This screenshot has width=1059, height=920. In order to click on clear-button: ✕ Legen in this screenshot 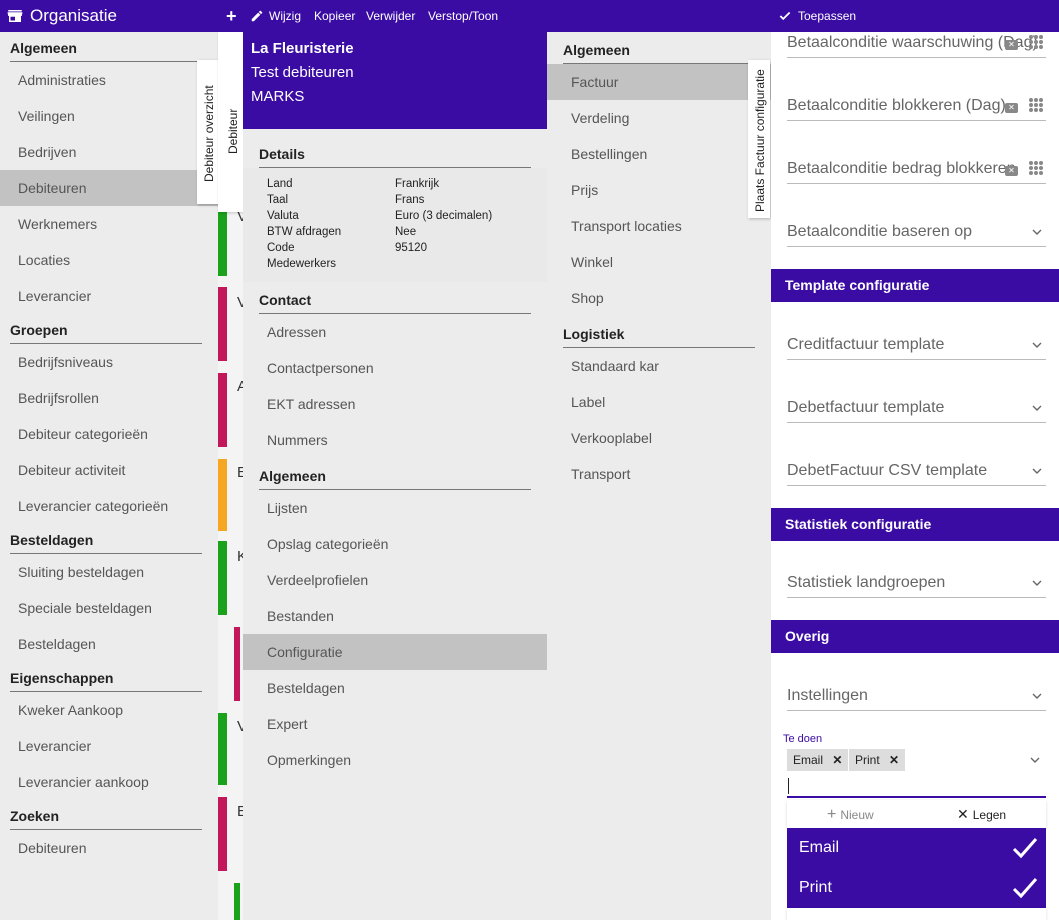, I will do `click(981, 814)`.